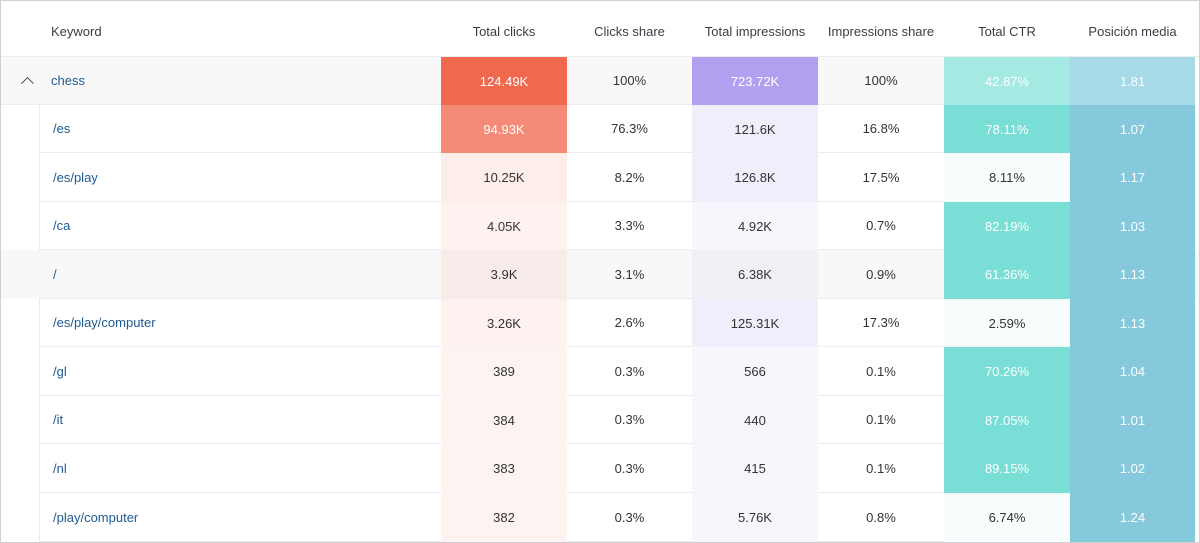 Image resolution: width=1200 pixels, height=543 pixels. I want to click on header-clicks-share: Clicks share, so click(629, 31).